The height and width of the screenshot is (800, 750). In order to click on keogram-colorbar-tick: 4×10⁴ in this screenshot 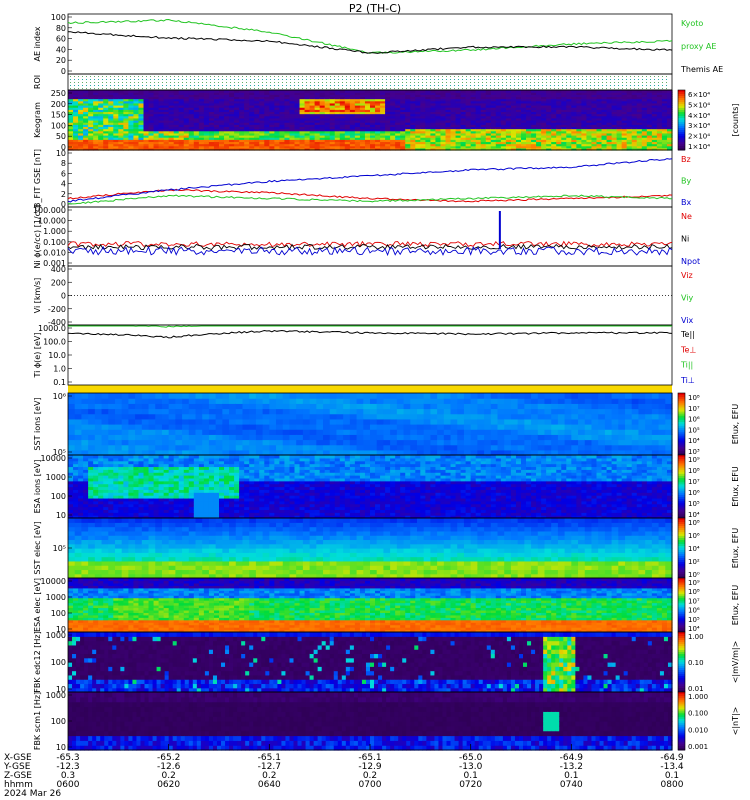, I will do `click(699, 116)`.